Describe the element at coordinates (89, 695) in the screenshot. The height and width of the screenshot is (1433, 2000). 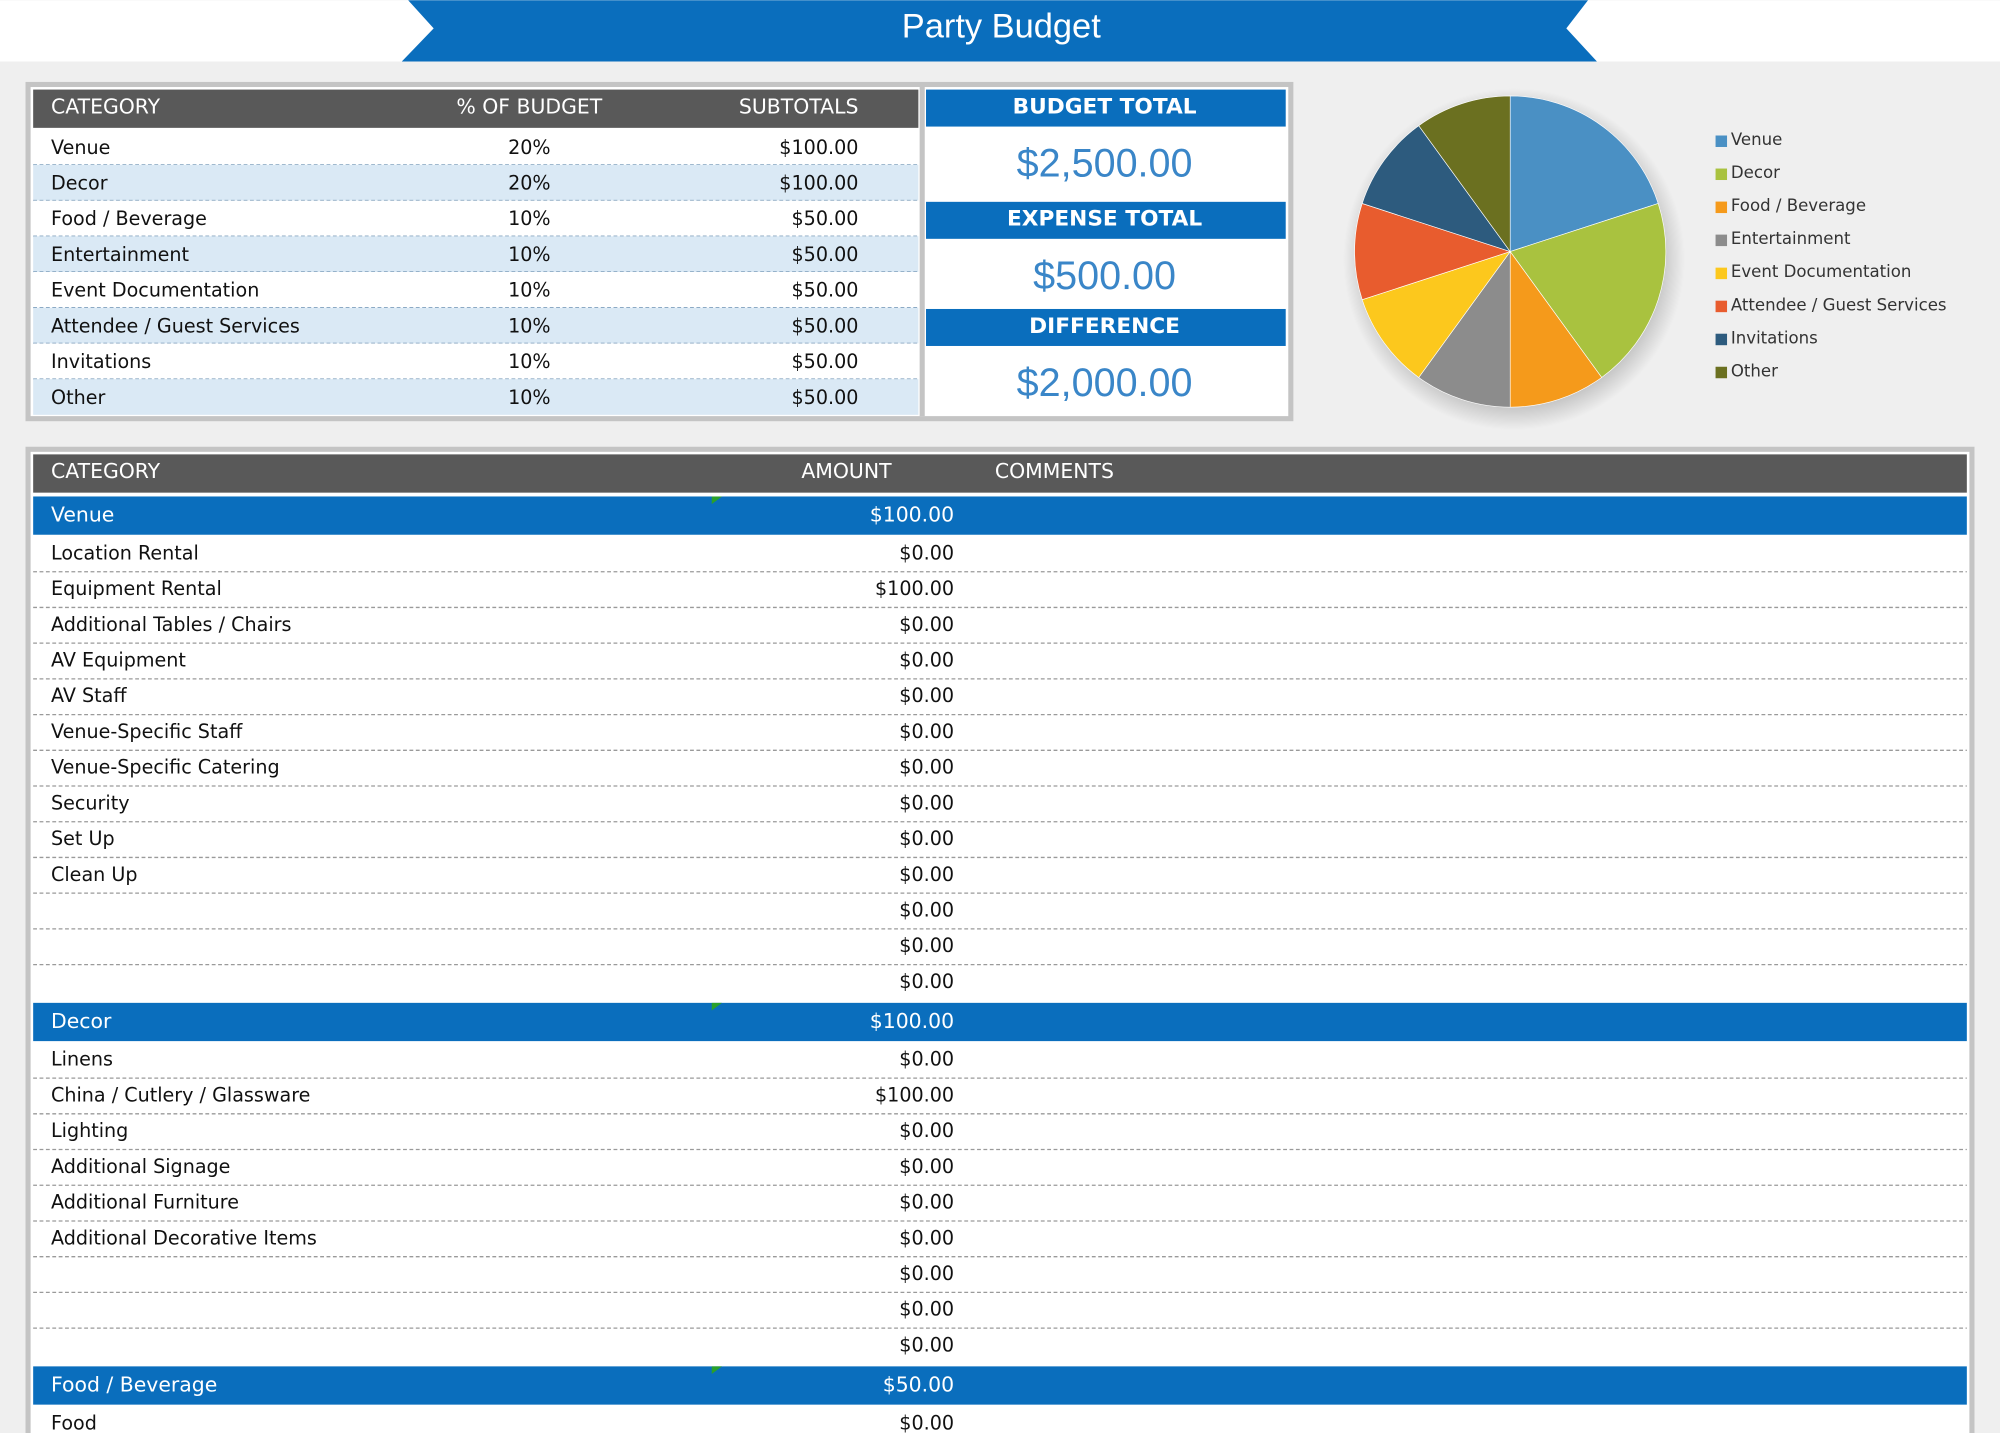
I see `item-name: AV Staff` at that location.